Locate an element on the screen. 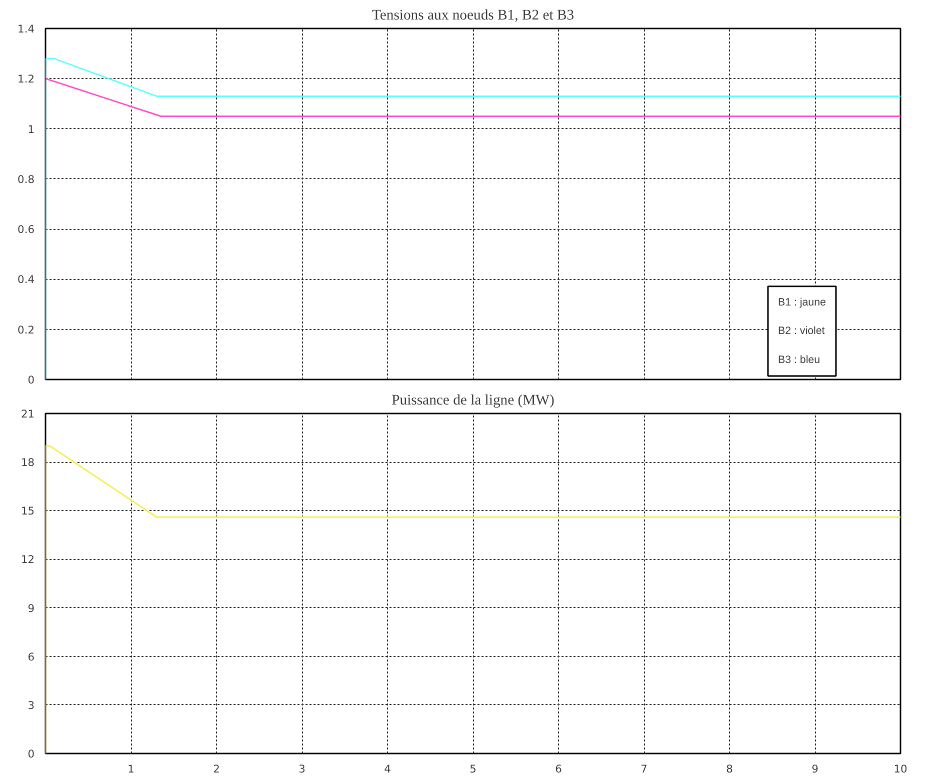  x-tick-label: 5 is located at coordinates (473, 769).